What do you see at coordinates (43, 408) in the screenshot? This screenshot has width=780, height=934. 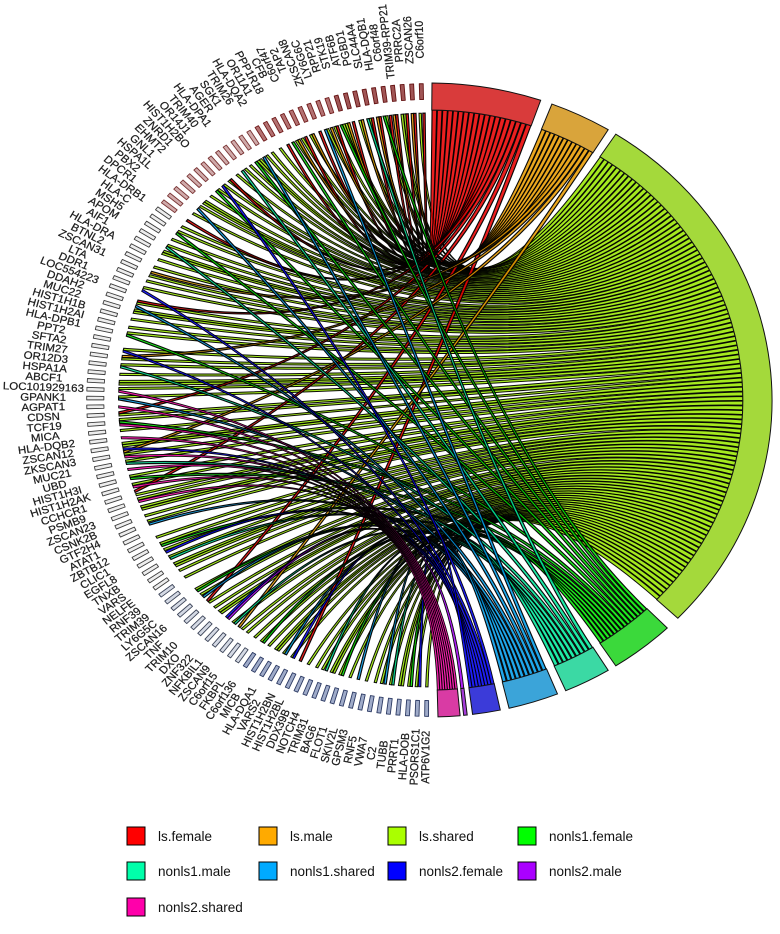 I see `svg-text: AGPAT1` at bounding box center [43, 408].